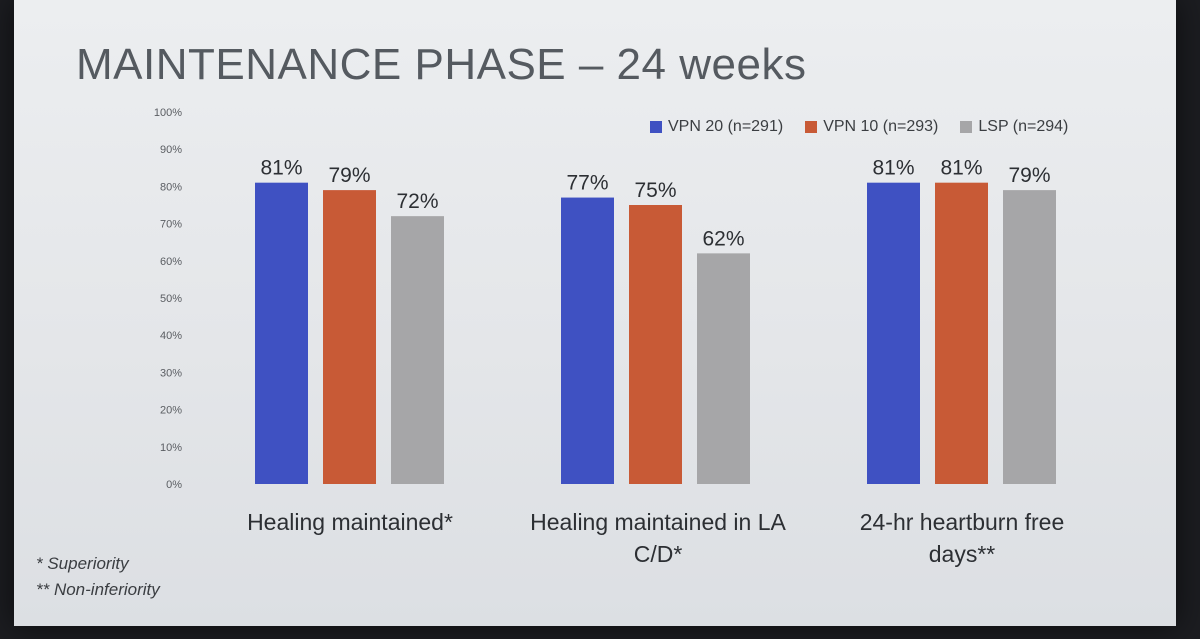 This screenshot has width=1200, height=639. What do you see at coordinates (441, 64) in the screenshot?
I see `slide-title: MAINTENANCE PHASE – 24 weeks` at bounding box center [441, 64].